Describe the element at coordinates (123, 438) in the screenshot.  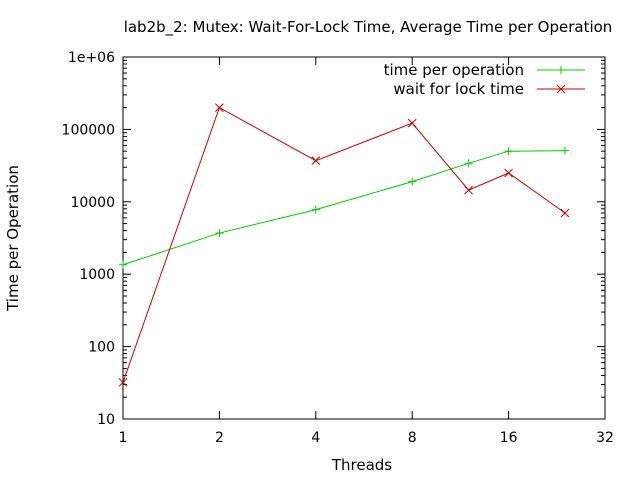
I see `x-tick-label: 1` at that location.